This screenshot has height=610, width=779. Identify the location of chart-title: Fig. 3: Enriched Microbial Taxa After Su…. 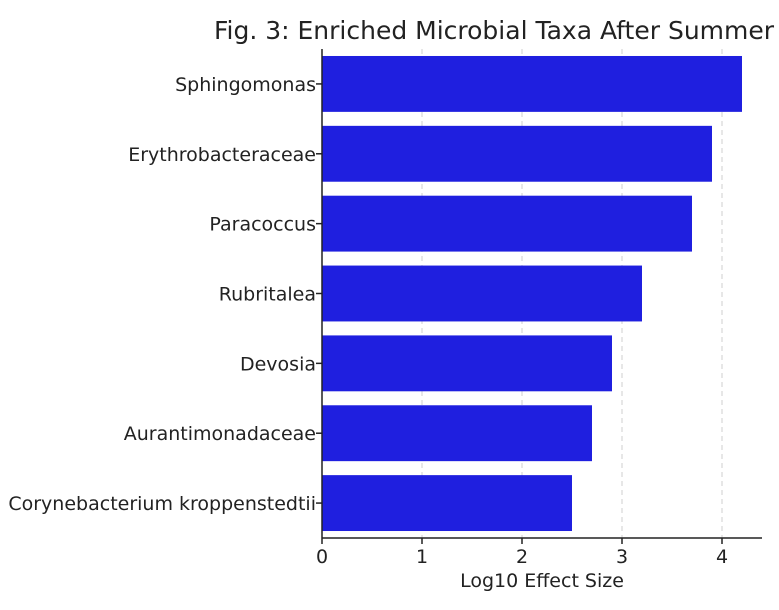
(494, 30).